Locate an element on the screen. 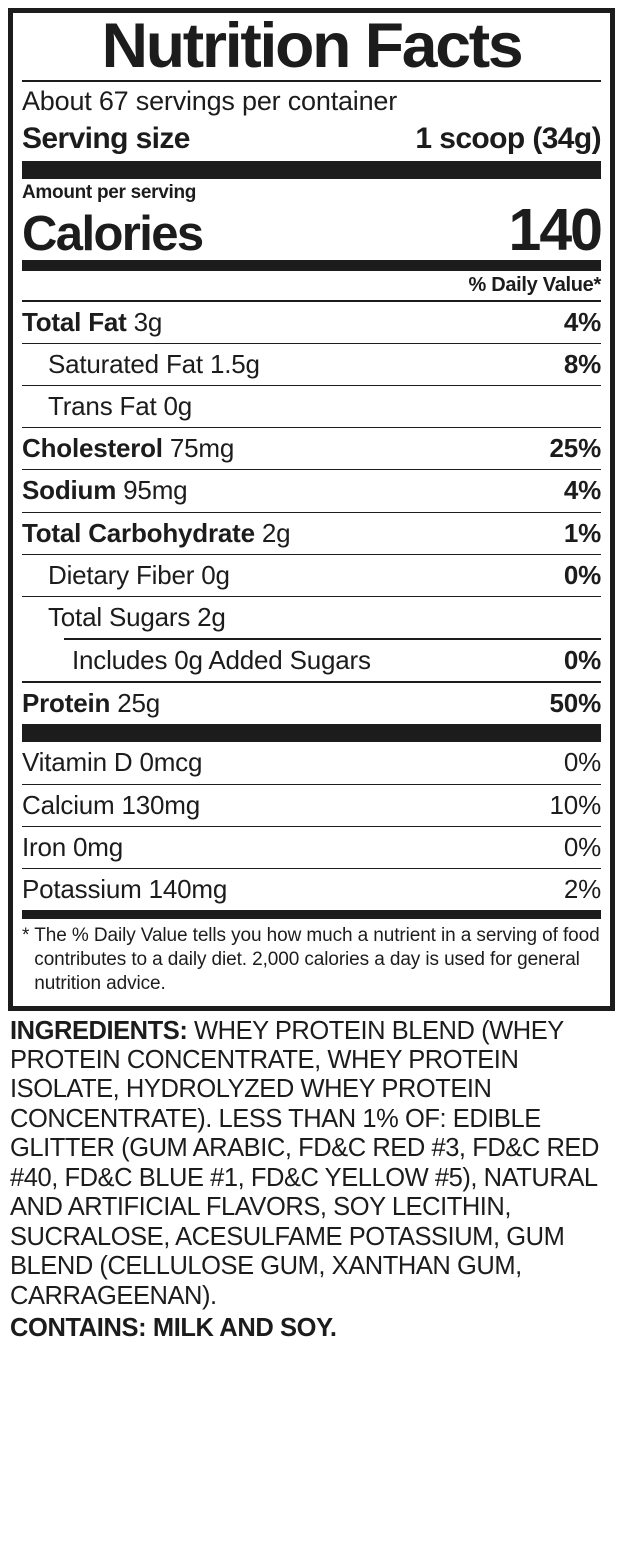 Image resolution: width=625 pixels, height=1554 pixels. row-trans-fat-text: Trans Fat 0g is located at coordinates (120, 405).